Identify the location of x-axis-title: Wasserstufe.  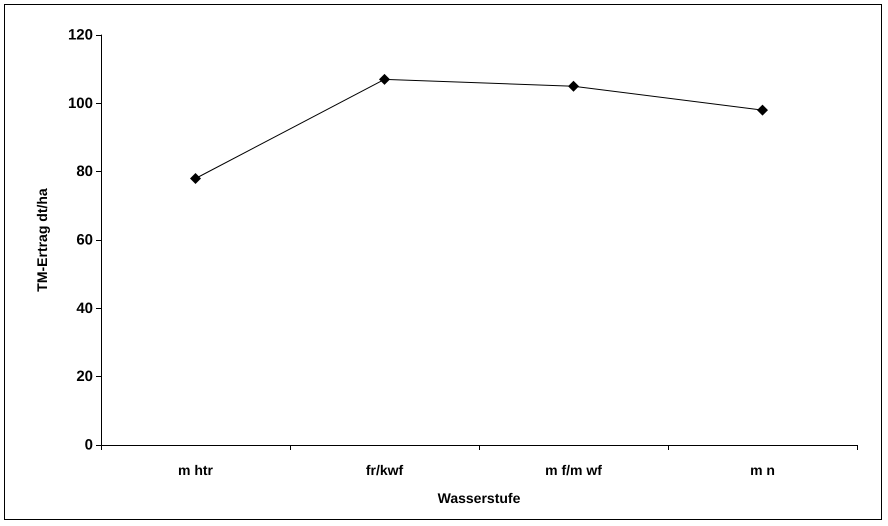
(479, 498).